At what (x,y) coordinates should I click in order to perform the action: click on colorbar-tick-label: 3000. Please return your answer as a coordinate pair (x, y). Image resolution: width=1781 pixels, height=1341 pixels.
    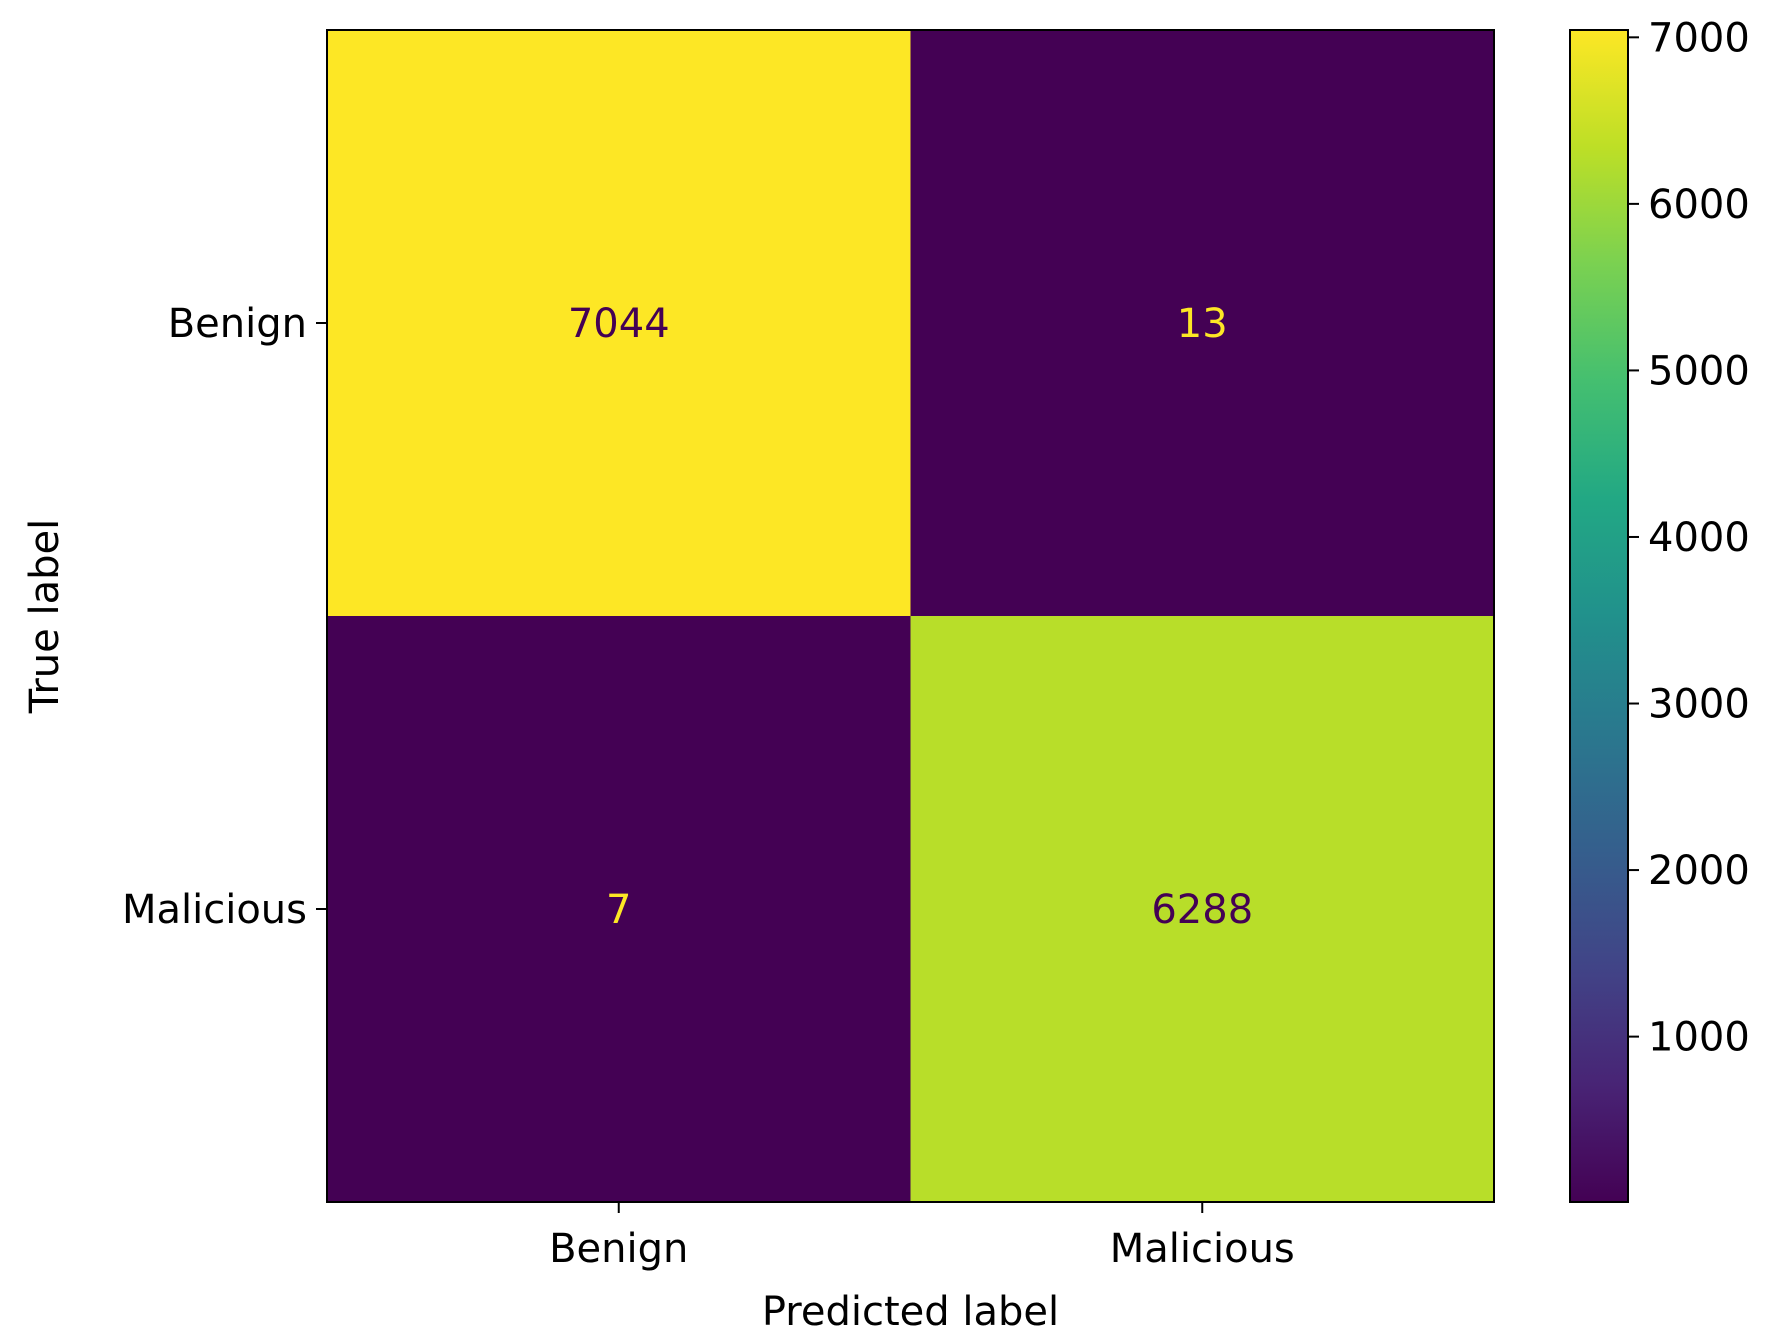
    Looking at the image, I should click on (1699, 705).